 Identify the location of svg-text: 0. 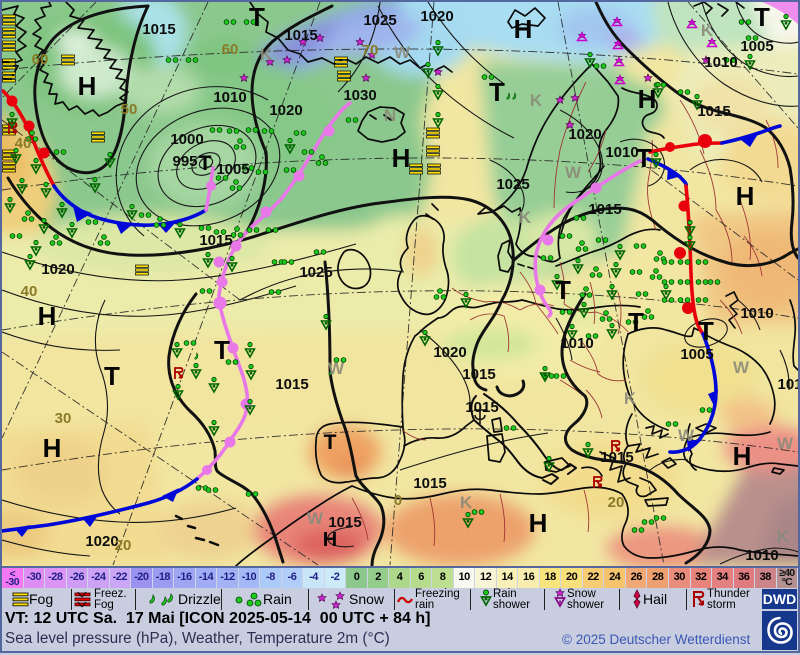
(398, 500).